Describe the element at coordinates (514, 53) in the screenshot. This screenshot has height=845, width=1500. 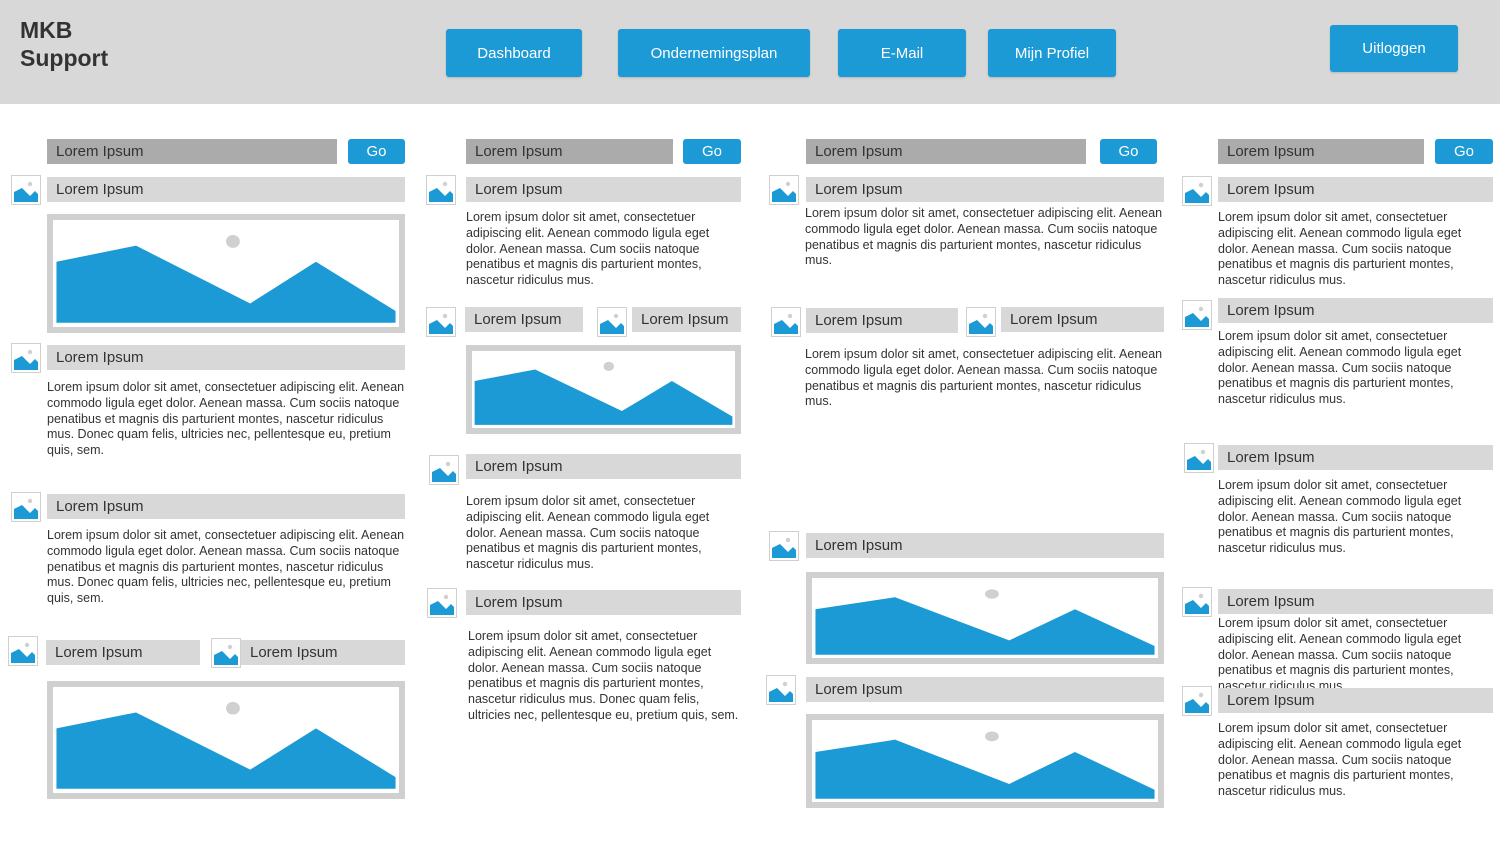
I see `nav-dashboard-button: Dashboard` at that location.